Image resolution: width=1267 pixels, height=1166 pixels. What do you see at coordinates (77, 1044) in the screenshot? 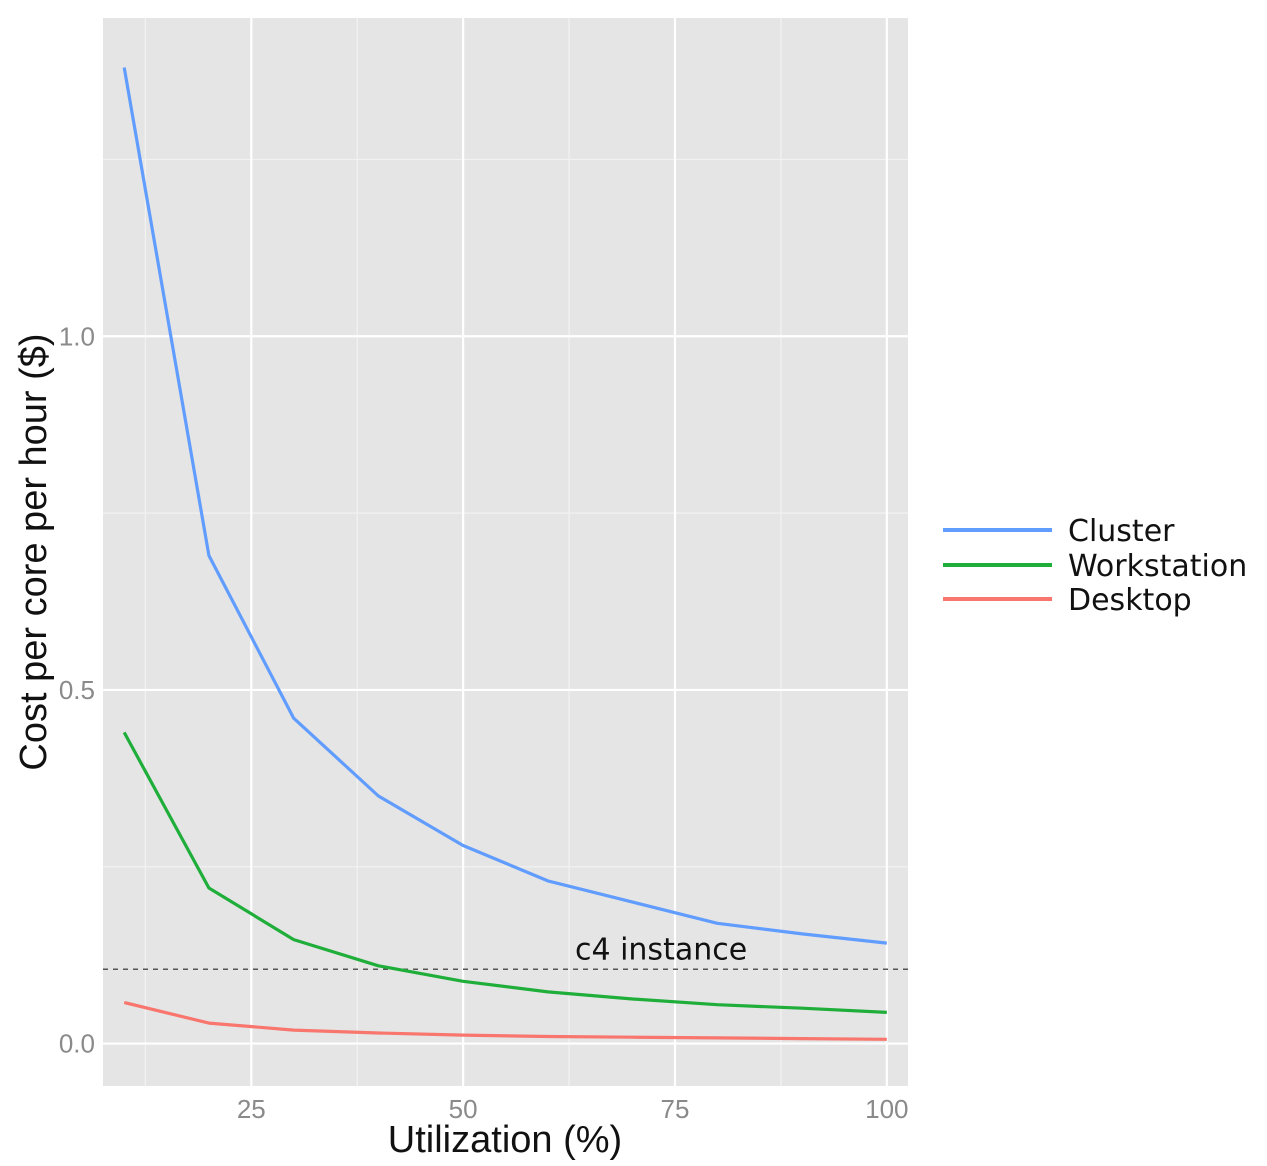
I see `y-tick-label: 0.0` at bounding box center [77, 1044].